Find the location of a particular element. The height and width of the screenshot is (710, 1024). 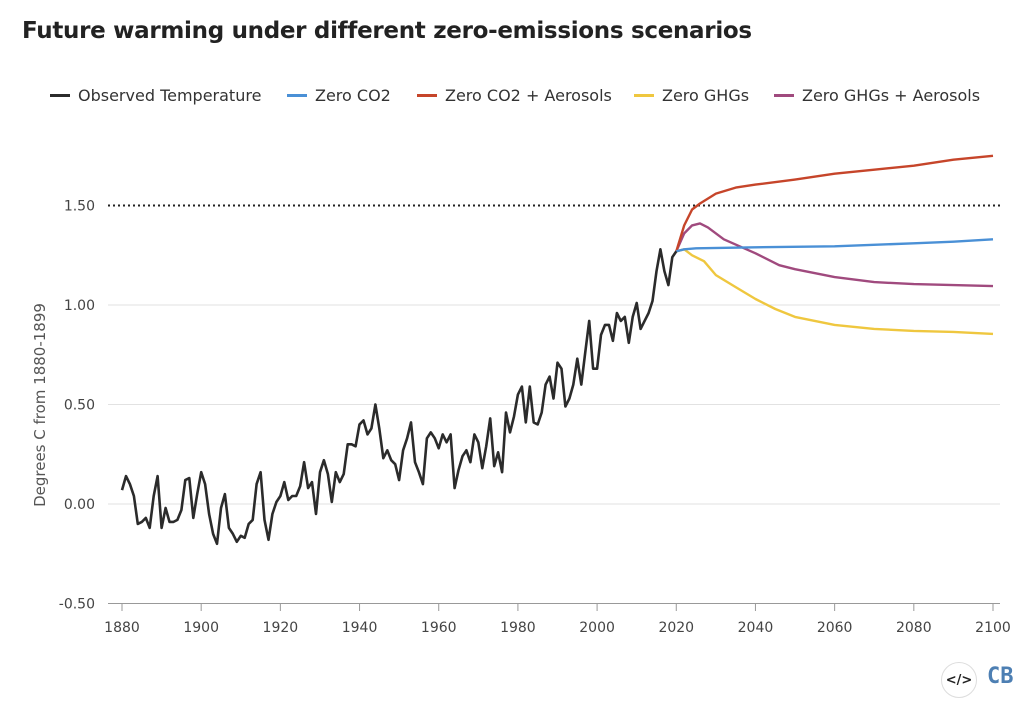

carbon-brief-logo: CB is located at coordinates (1000, 676).